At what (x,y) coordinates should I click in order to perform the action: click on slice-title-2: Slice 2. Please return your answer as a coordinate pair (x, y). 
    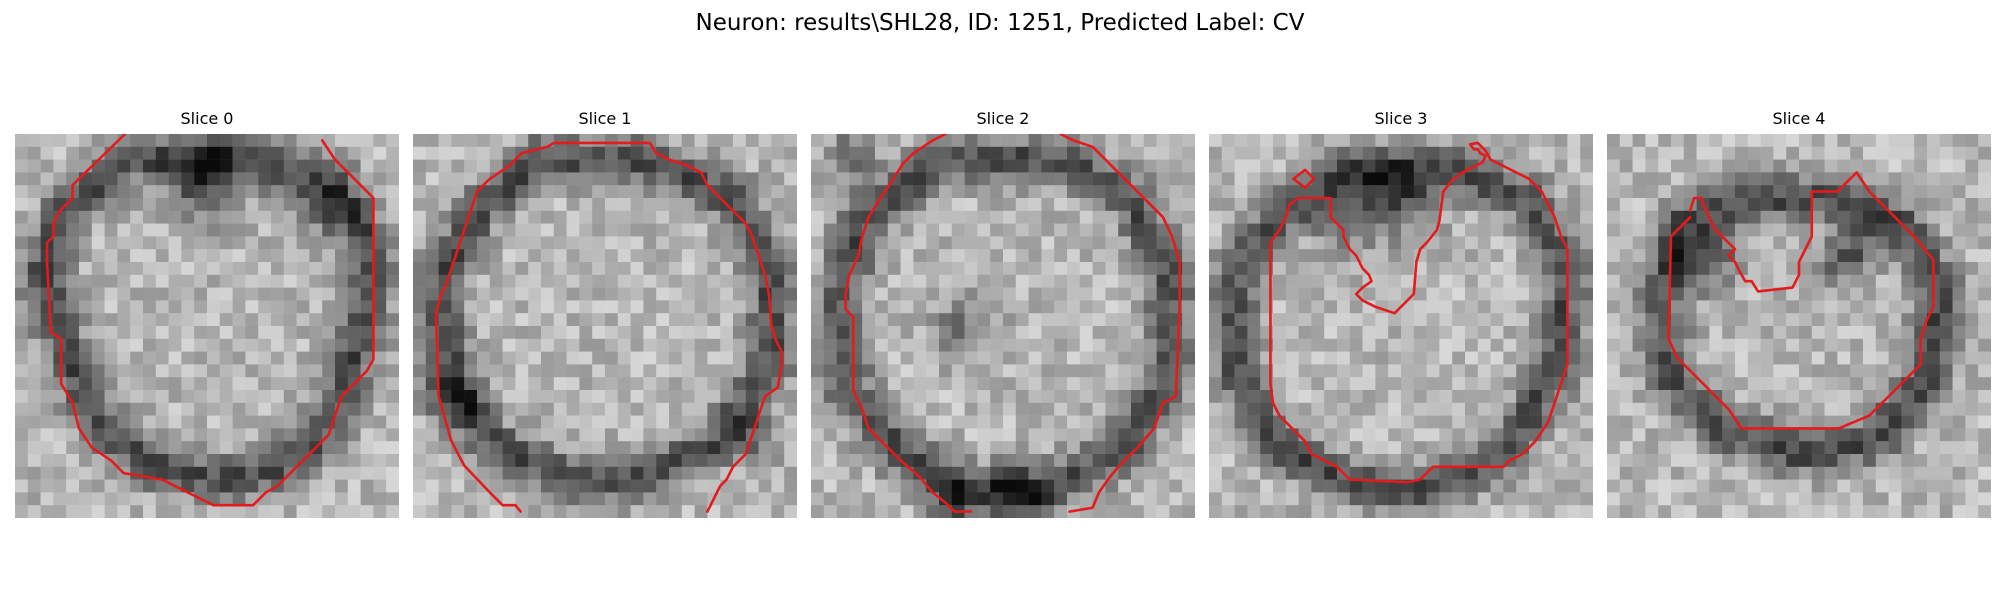
    Looking at the image, I should click on (1003, 118).